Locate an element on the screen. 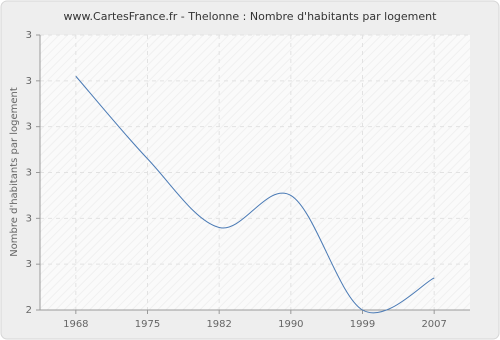  x-tick-label: 1990 is located at coordinates (290, 324).